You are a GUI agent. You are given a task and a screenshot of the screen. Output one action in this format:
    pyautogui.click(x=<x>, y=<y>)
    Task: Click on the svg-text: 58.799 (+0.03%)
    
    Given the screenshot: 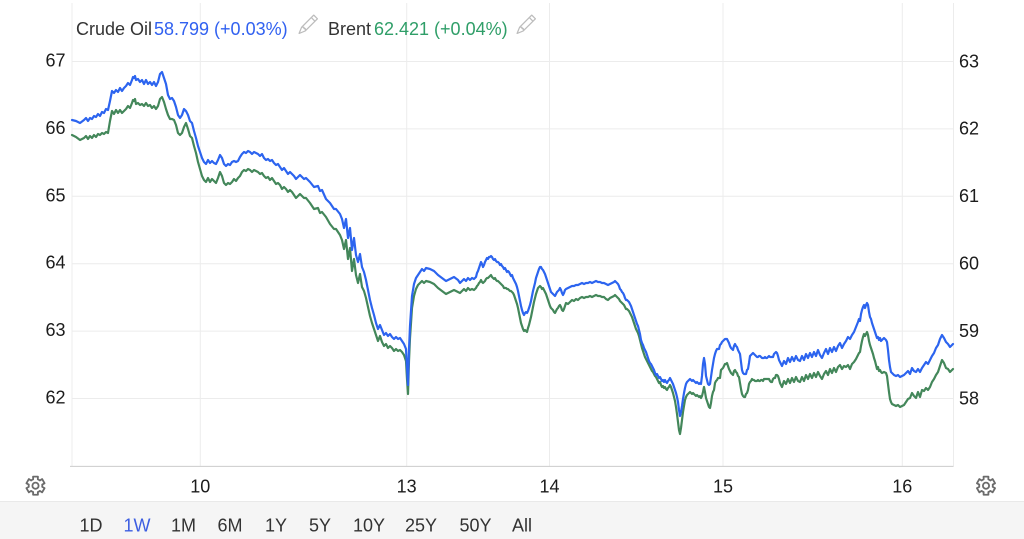 What is the action you would take?
    pyautogui.click(x=221, y=29)
    